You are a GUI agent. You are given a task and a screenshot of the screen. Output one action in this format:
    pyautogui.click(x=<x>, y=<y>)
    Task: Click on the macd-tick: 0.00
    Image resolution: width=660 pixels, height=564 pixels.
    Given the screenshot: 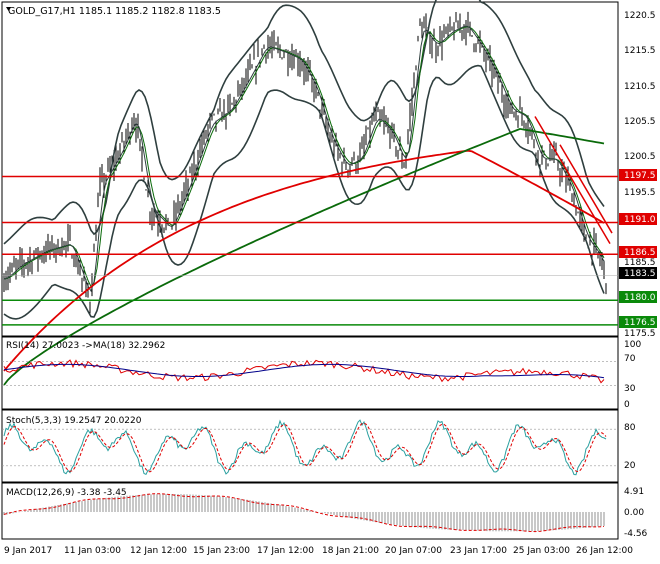 What is the action you would take?
    pyautogui.click(x=634, y=513)
    